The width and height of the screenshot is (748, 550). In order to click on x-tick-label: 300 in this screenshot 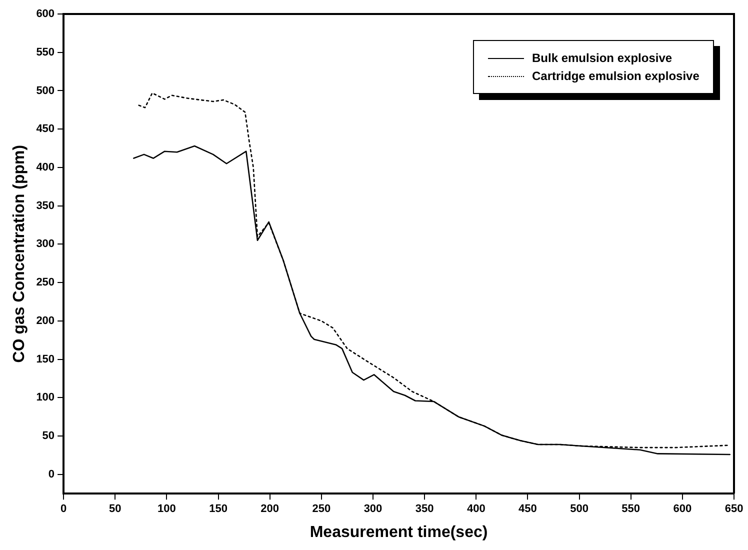, I will do `click(373, 509)`.